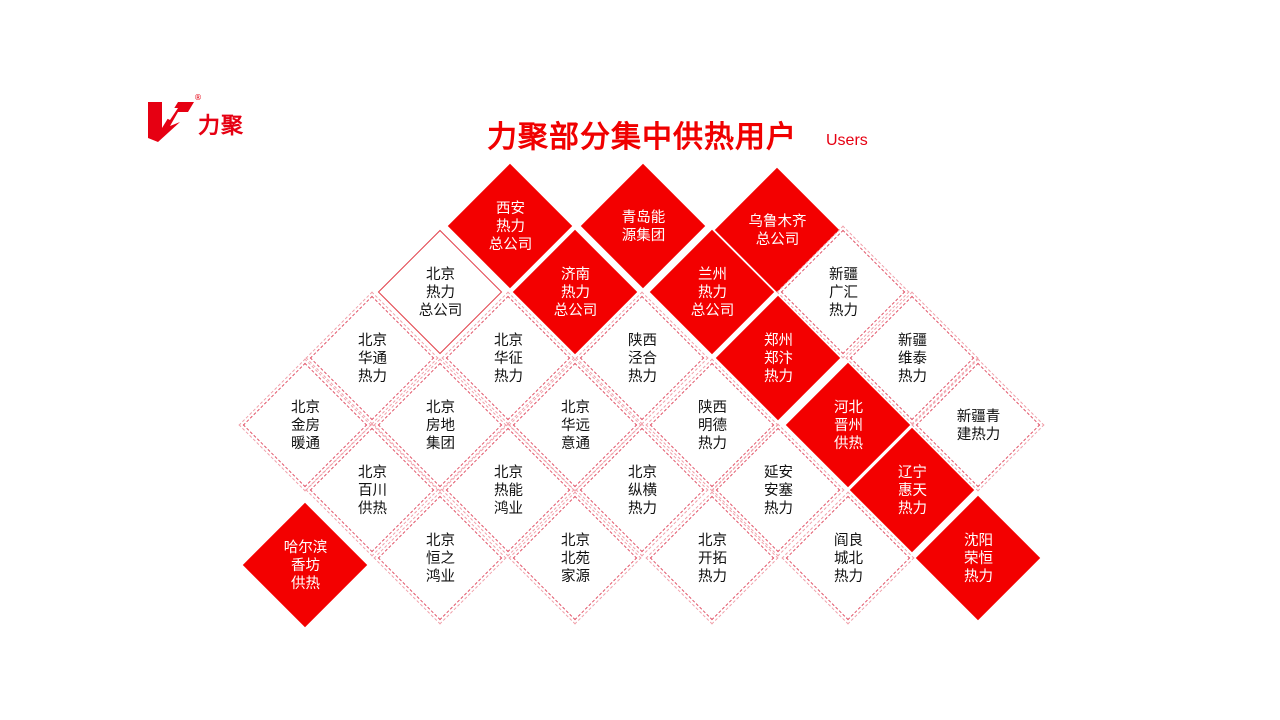  I want to click on user-diamond: 北京 热能 鸿业, so click(508, 490).